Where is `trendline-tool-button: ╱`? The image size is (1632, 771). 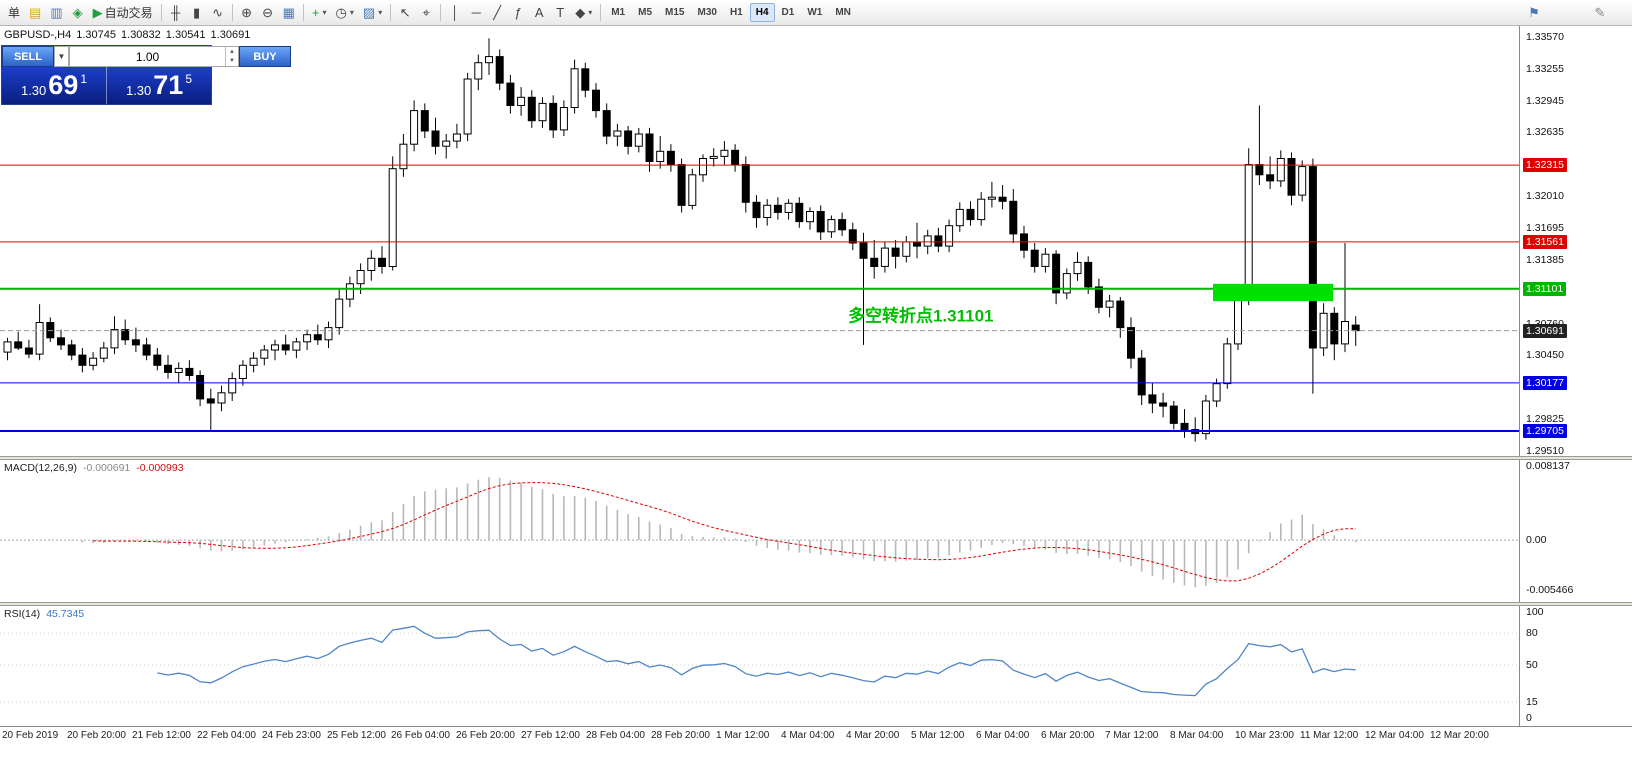 trendline-tool-button: ╱ is located at coordinates (497, 13).